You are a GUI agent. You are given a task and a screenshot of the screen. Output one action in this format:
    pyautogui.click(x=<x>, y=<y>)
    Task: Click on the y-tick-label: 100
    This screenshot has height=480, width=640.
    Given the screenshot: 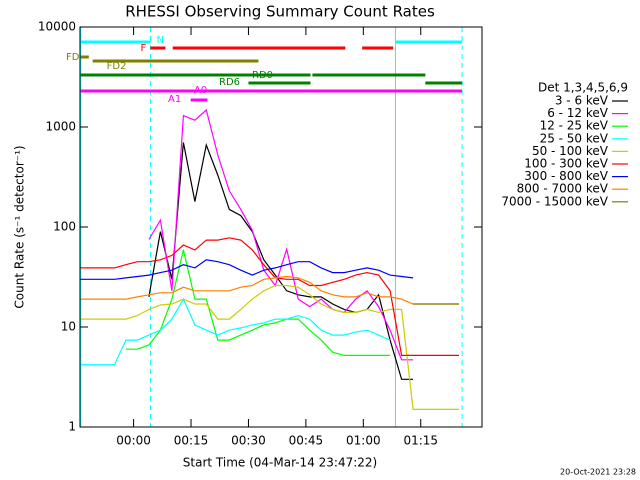 What is the action you would take?
    pyautogui.click(x=64, y=227)
    